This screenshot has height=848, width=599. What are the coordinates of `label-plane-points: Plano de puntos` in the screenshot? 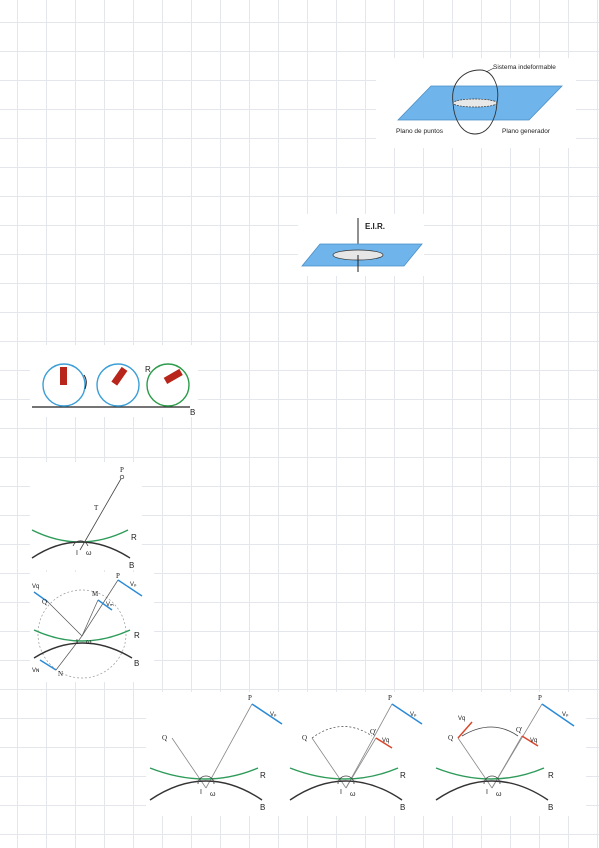 It's located at (420, 131).